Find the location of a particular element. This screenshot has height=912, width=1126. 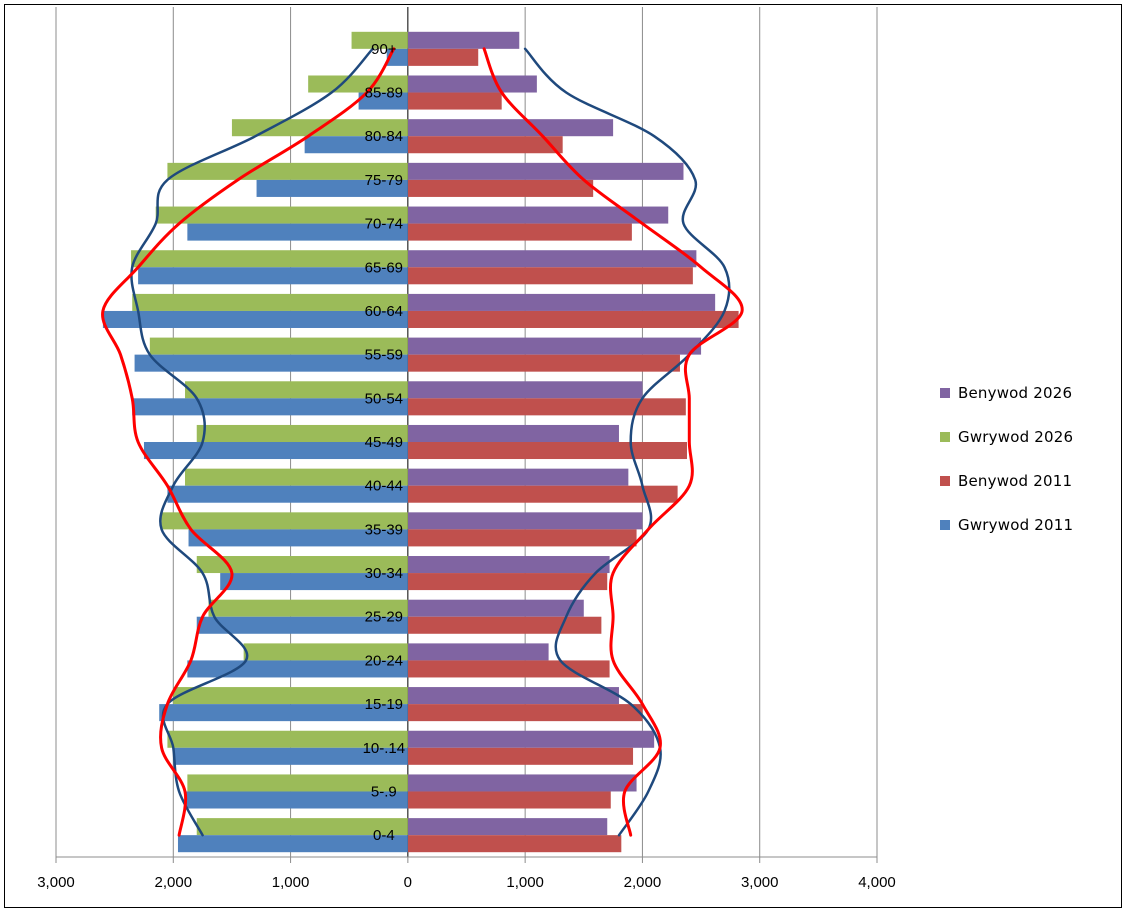

age-group-label: 60-64 is located at coordinates (384, 311).